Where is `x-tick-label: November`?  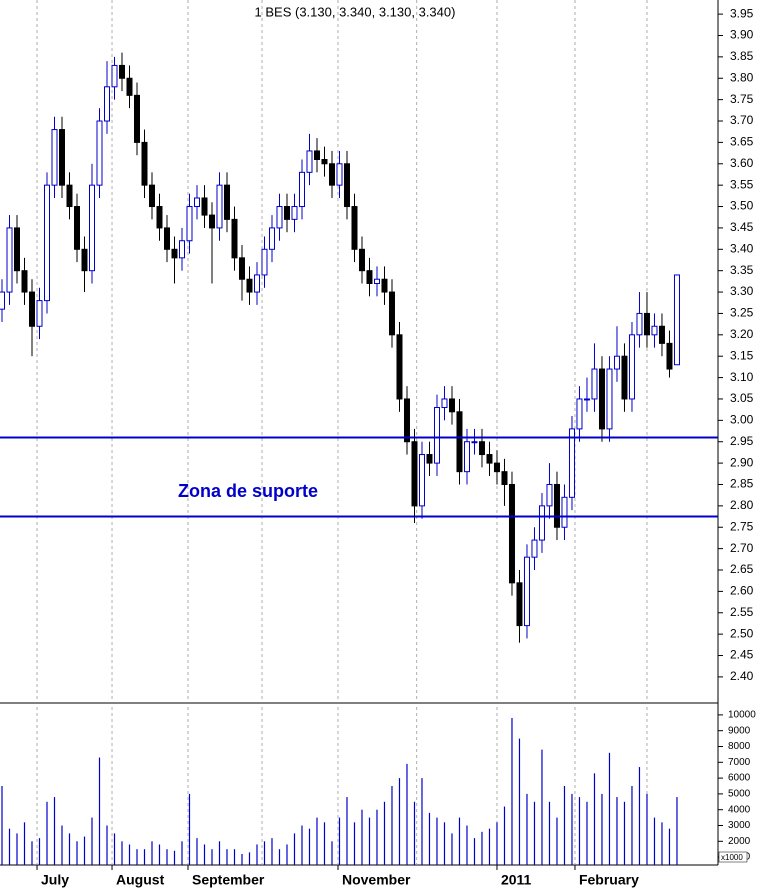 x-tick-label: November is located at coordinates (376, 880).